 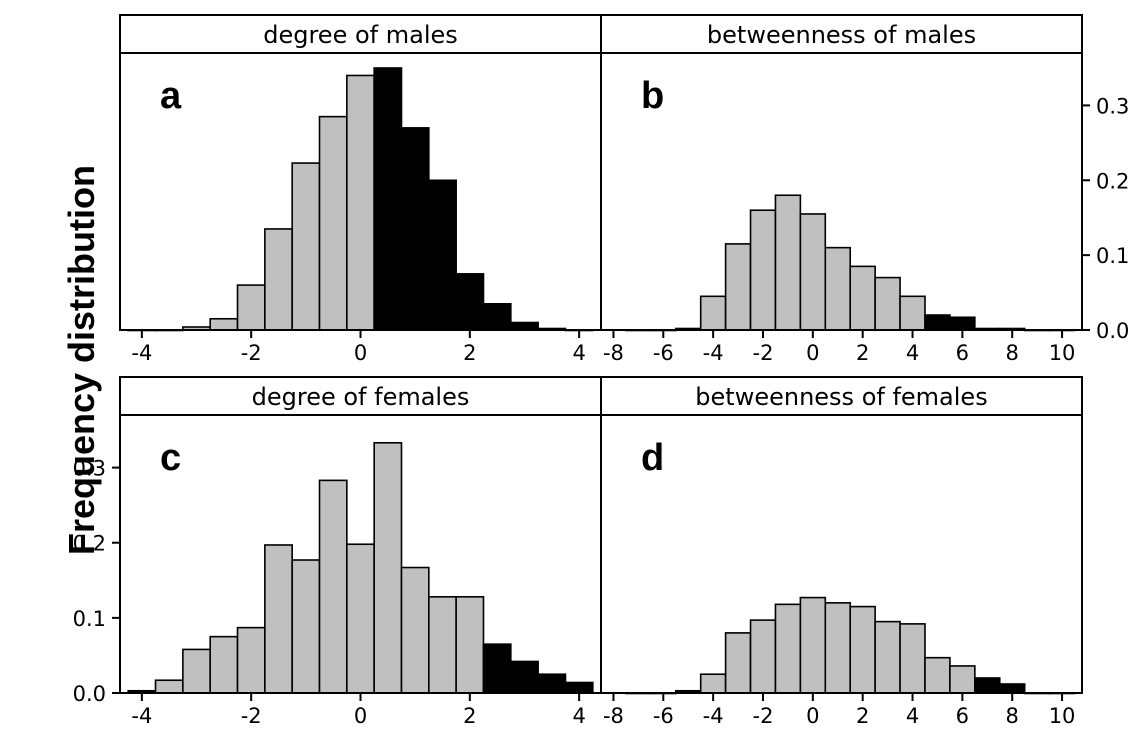 I want to click on y-tick-label: 0.0, so click(x=1112, y=331).